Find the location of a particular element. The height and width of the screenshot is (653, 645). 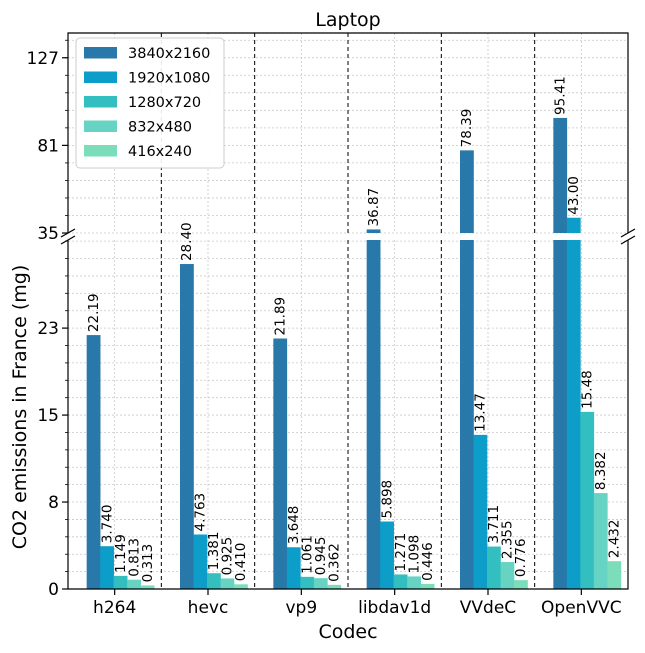

bar-value-label: 1.149 is located at coordinates (121, 553).